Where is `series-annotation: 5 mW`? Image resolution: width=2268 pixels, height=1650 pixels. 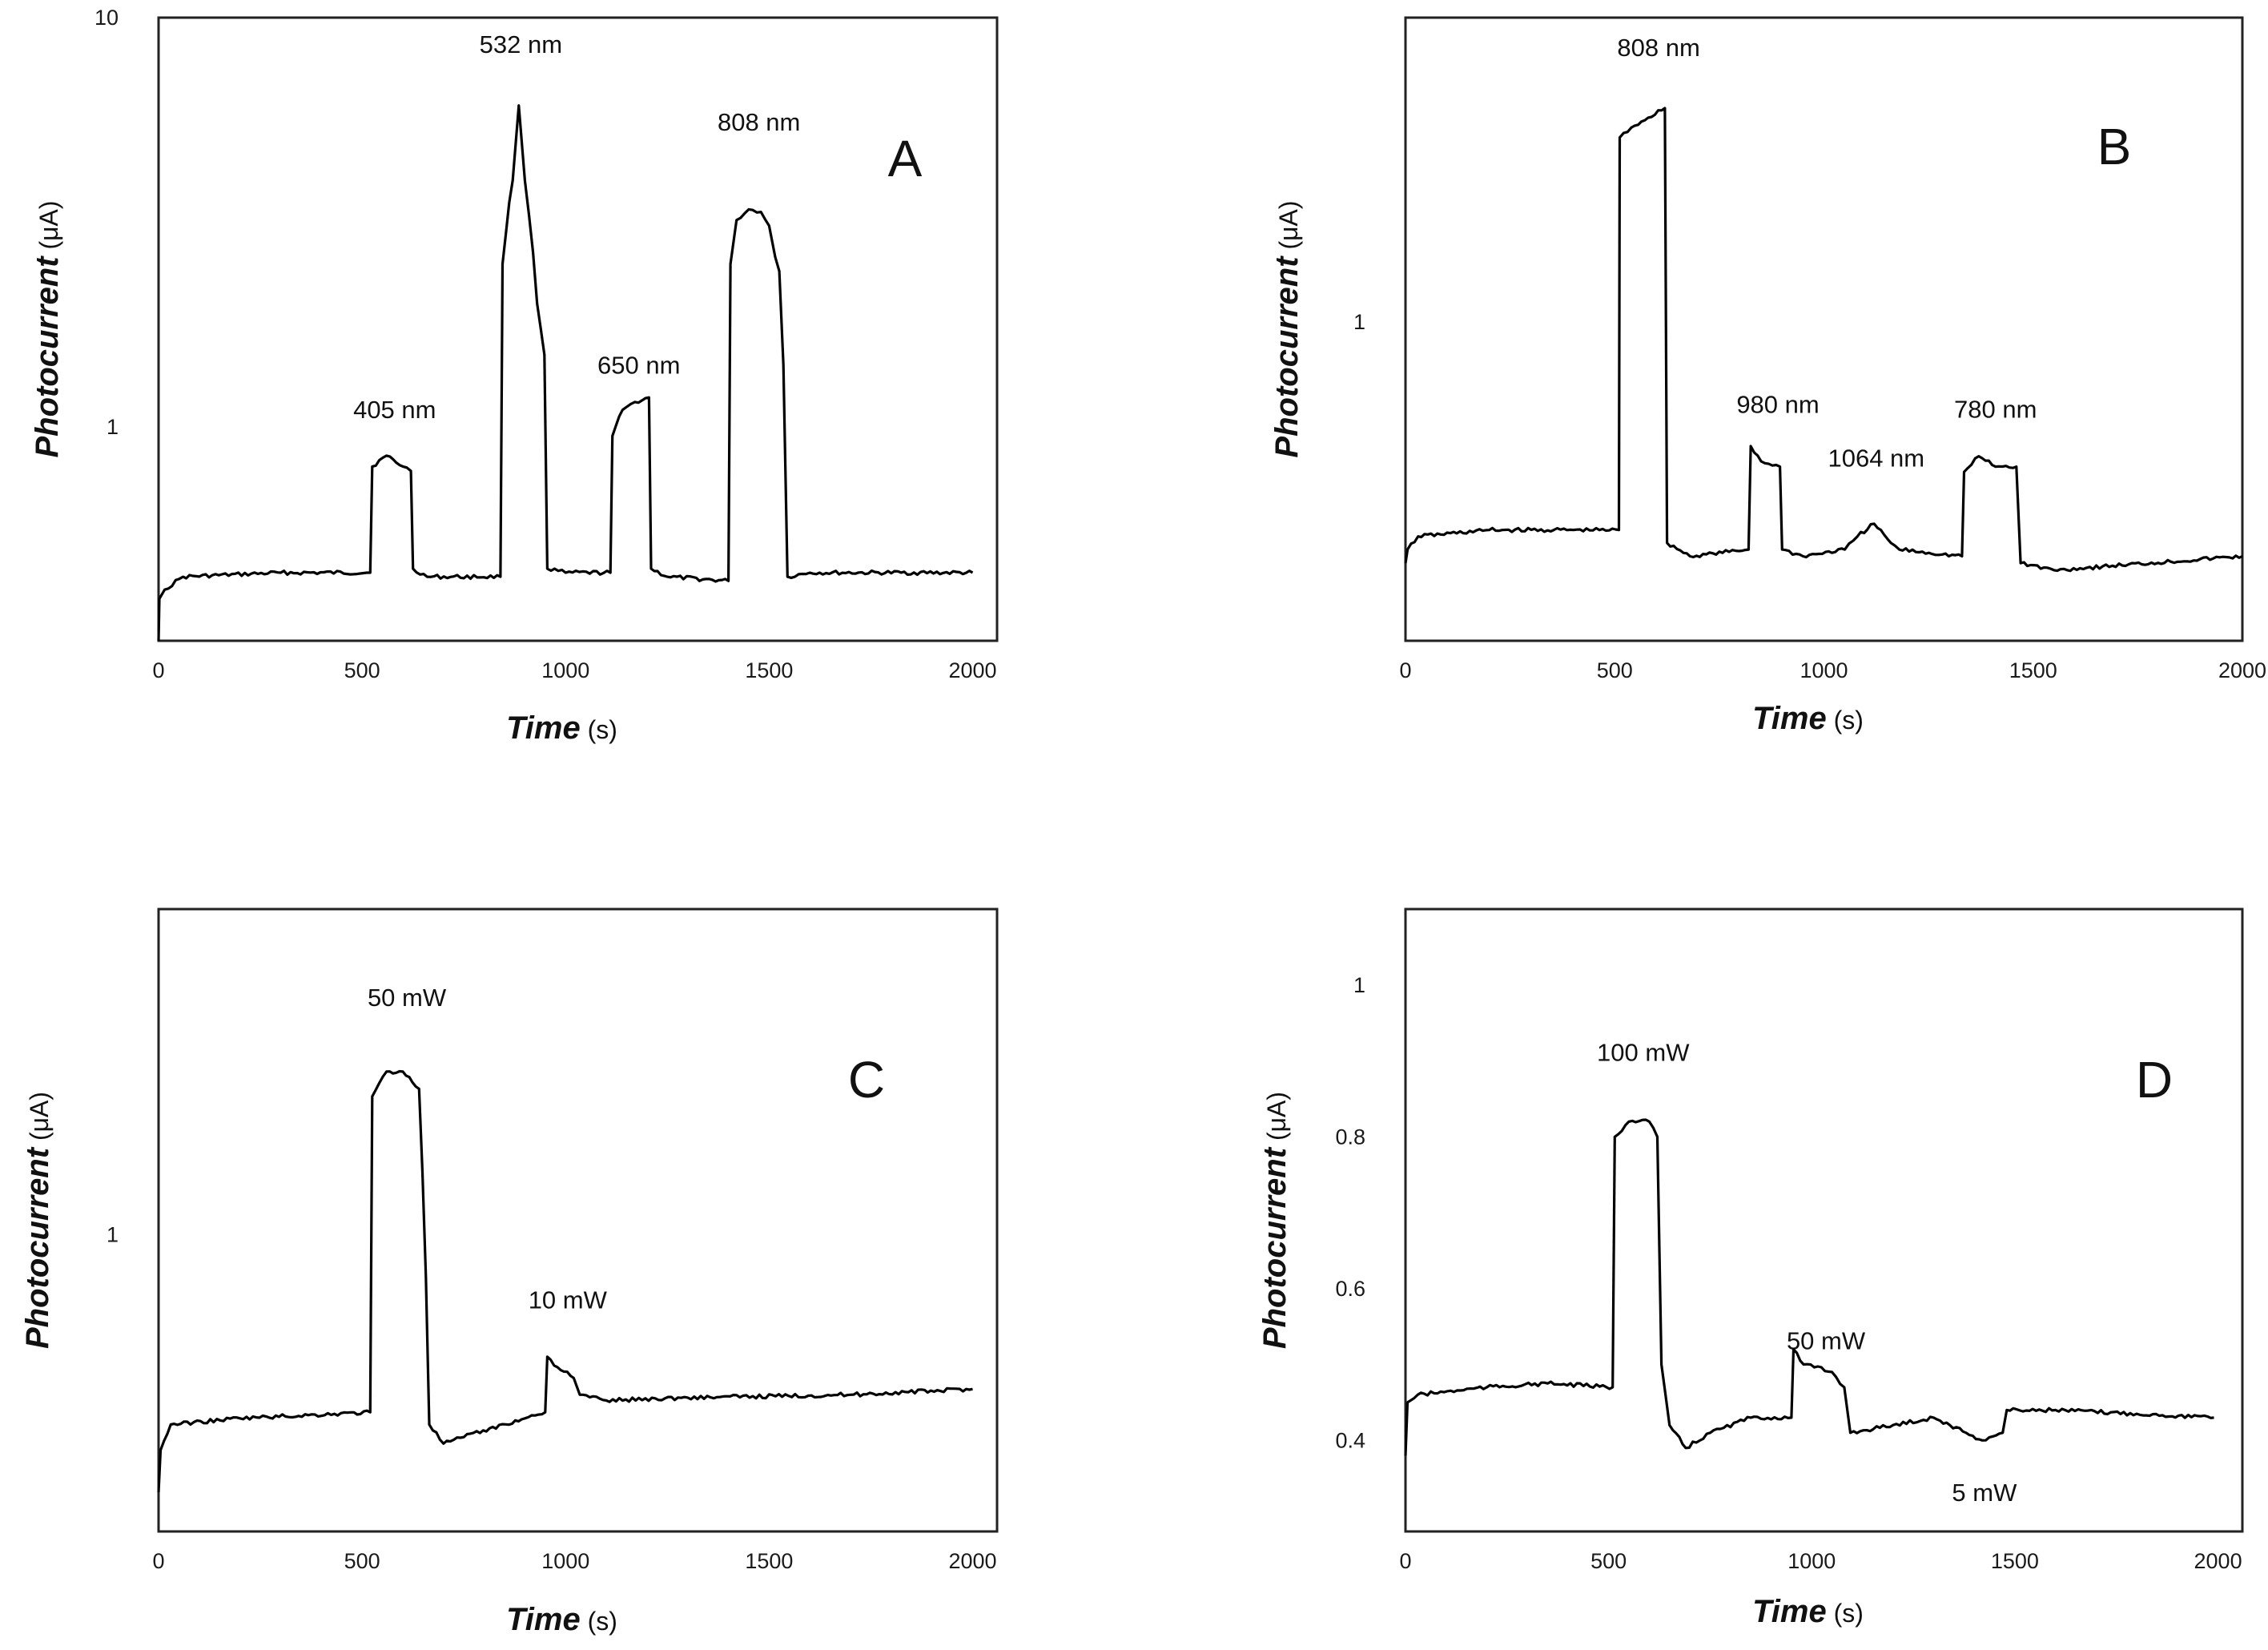 series-annotation: 5 mW is located at coordinates (1984, 1493).